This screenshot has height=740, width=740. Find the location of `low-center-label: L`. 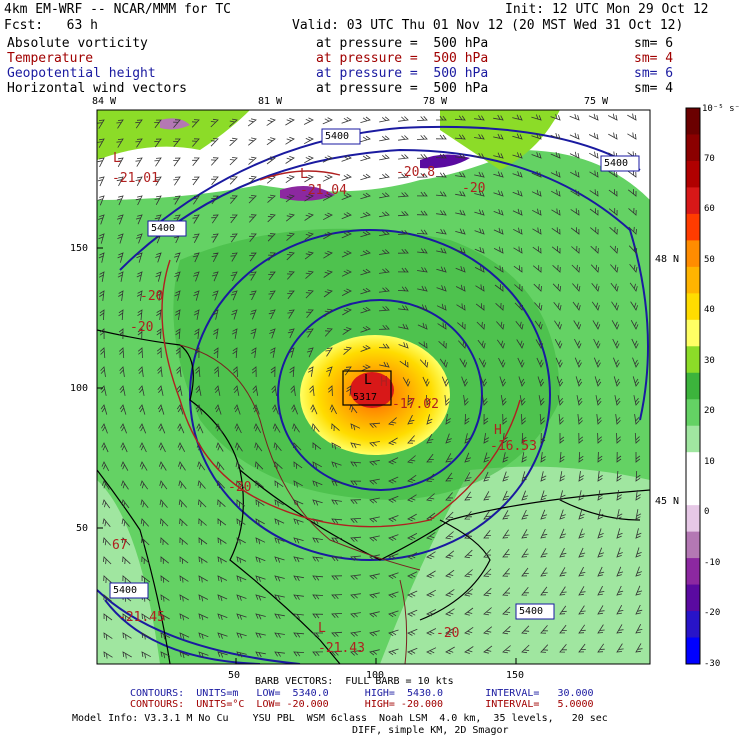

low-center-label: L is located at coordinates (117, 158).